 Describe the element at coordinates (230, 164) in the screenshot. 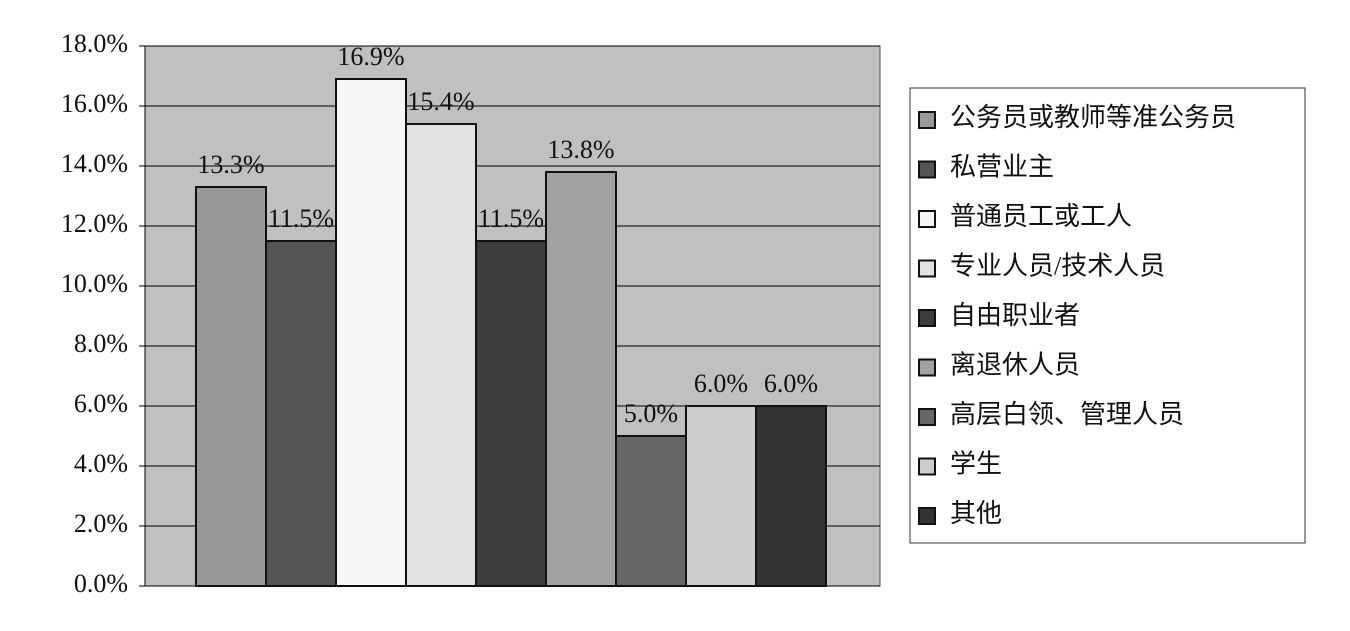

I see `value-label: 13.3%` at that location.